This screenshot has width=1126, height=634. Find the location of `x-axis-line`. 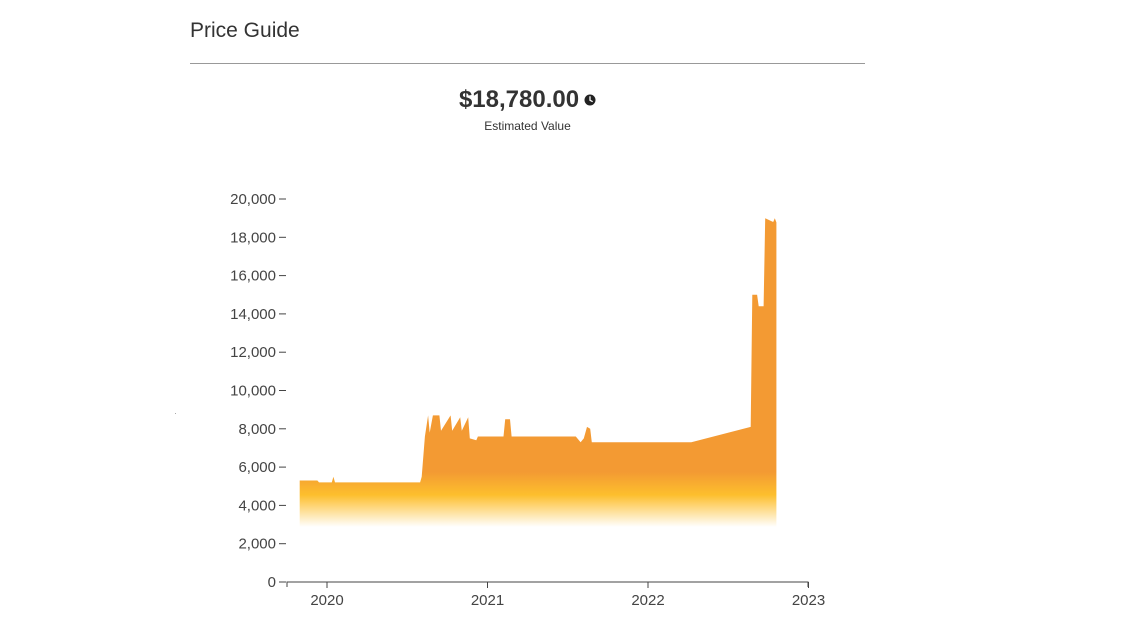

x-axis-line is located at coordinates (547, 584).